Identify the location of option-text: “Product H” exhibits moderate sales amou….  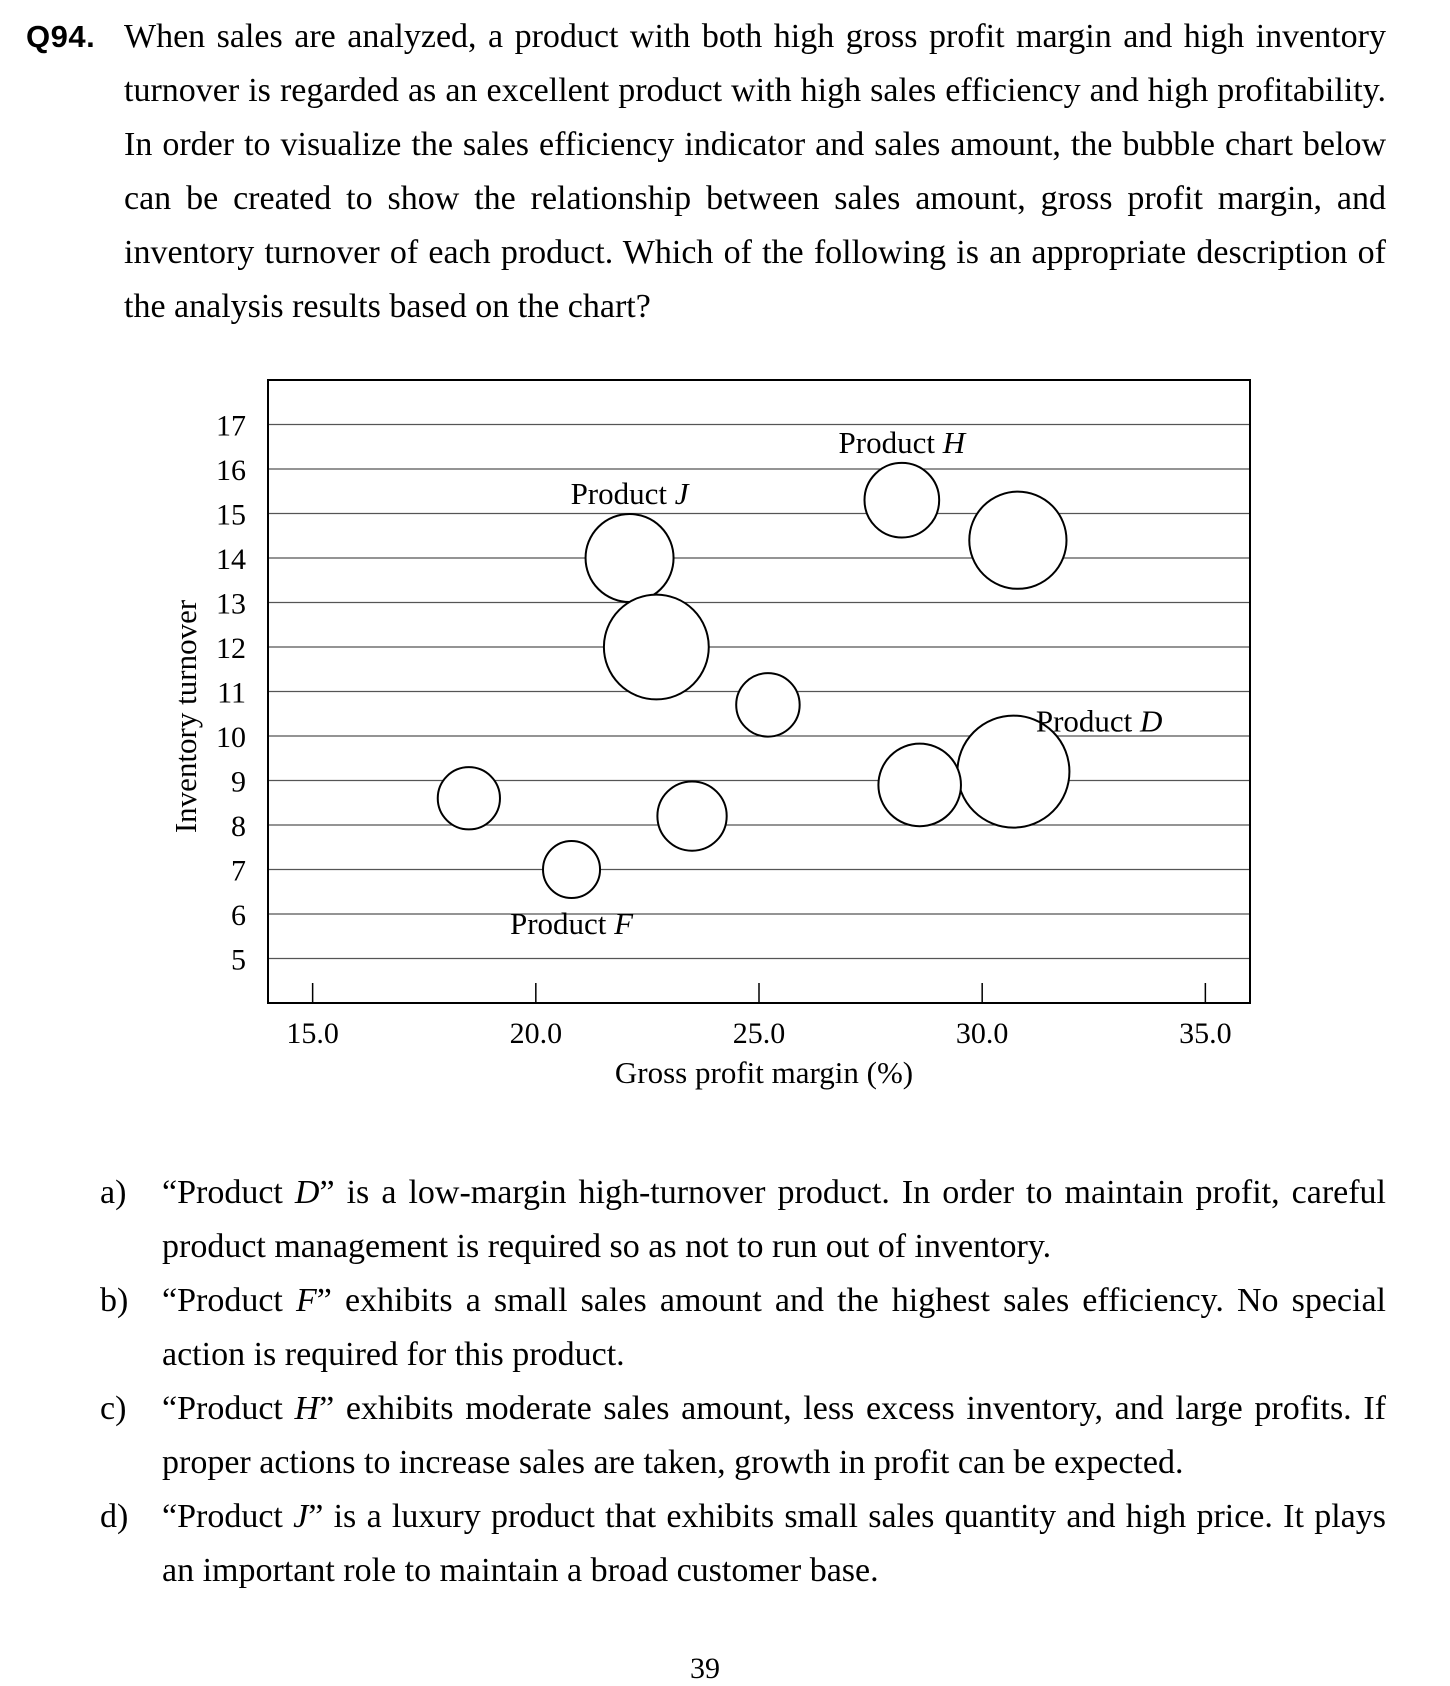
(774, 1435).